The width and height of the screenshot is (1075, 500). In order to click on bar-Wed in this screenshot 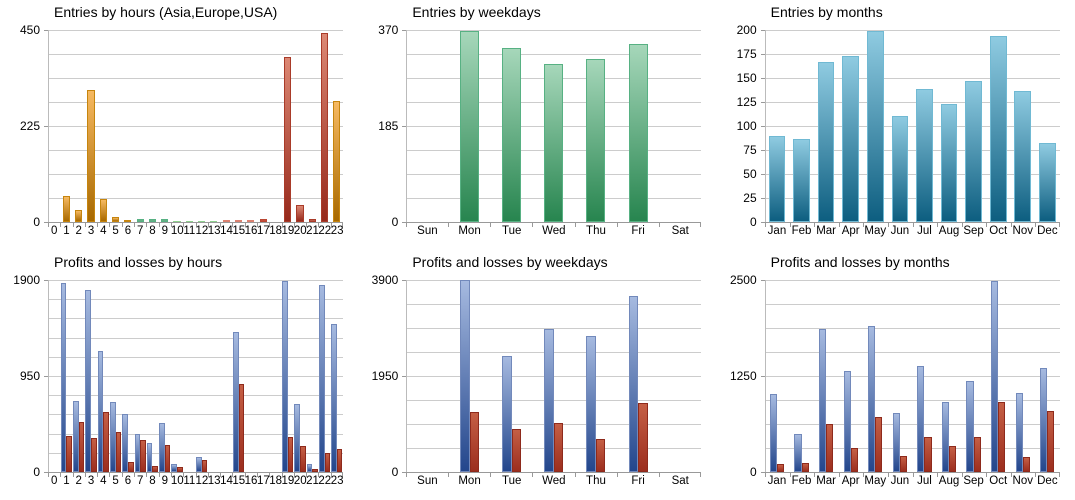, I will do `click(554, 143)`.